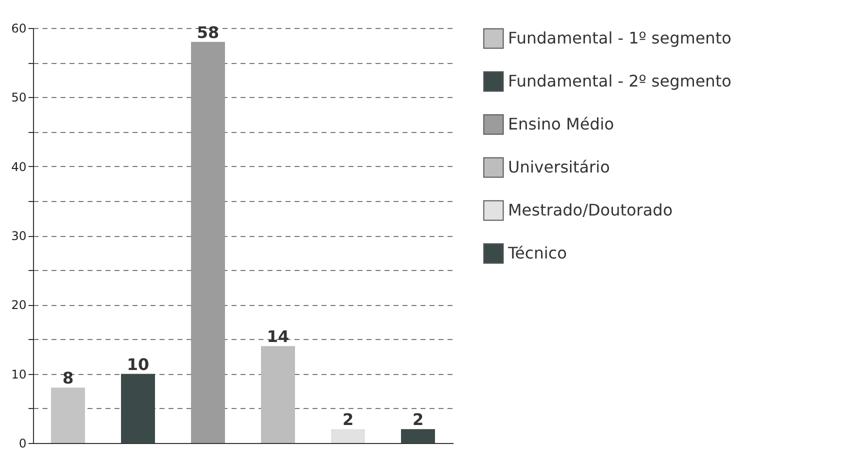 The image size is (866, 460). Describe the element at coordinates (590, 210) in the screenshot. I see `legend-label: Mestrado/Doutorado` at that location.